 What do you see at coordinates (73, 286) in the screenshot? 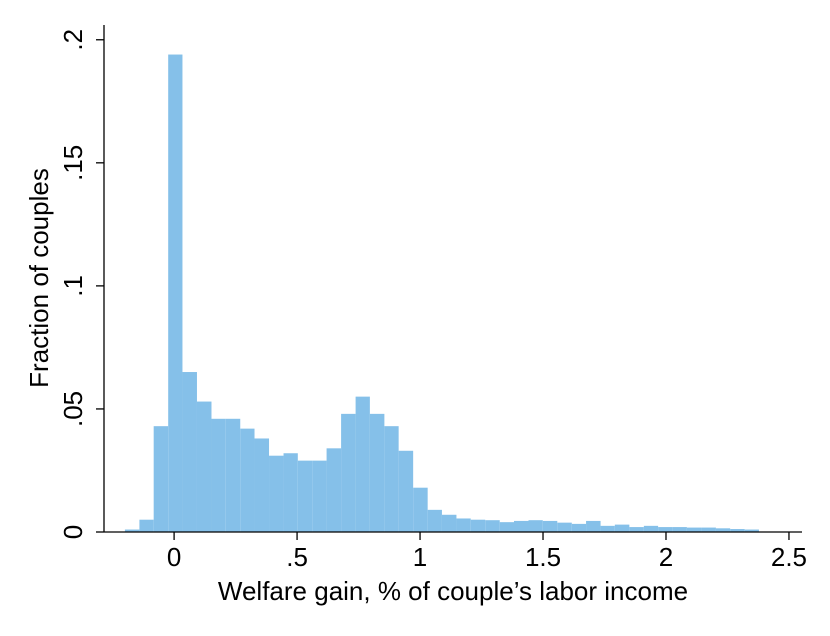
I see `y-tick-label: .1` at bounding box center [73, 286].